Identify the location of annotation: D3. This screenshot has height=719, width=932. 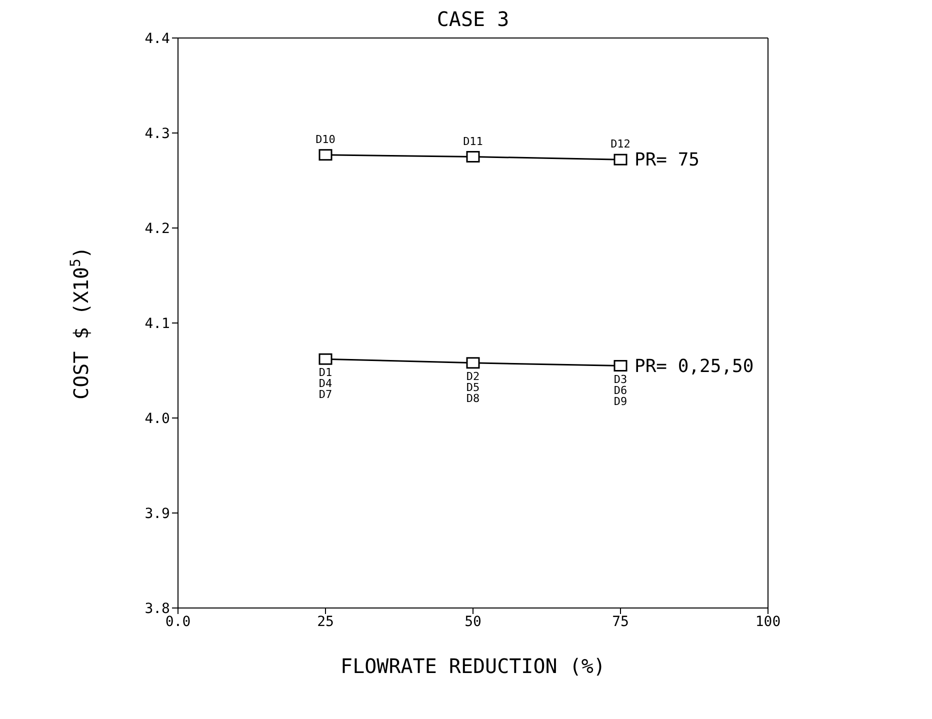
(621, 379).